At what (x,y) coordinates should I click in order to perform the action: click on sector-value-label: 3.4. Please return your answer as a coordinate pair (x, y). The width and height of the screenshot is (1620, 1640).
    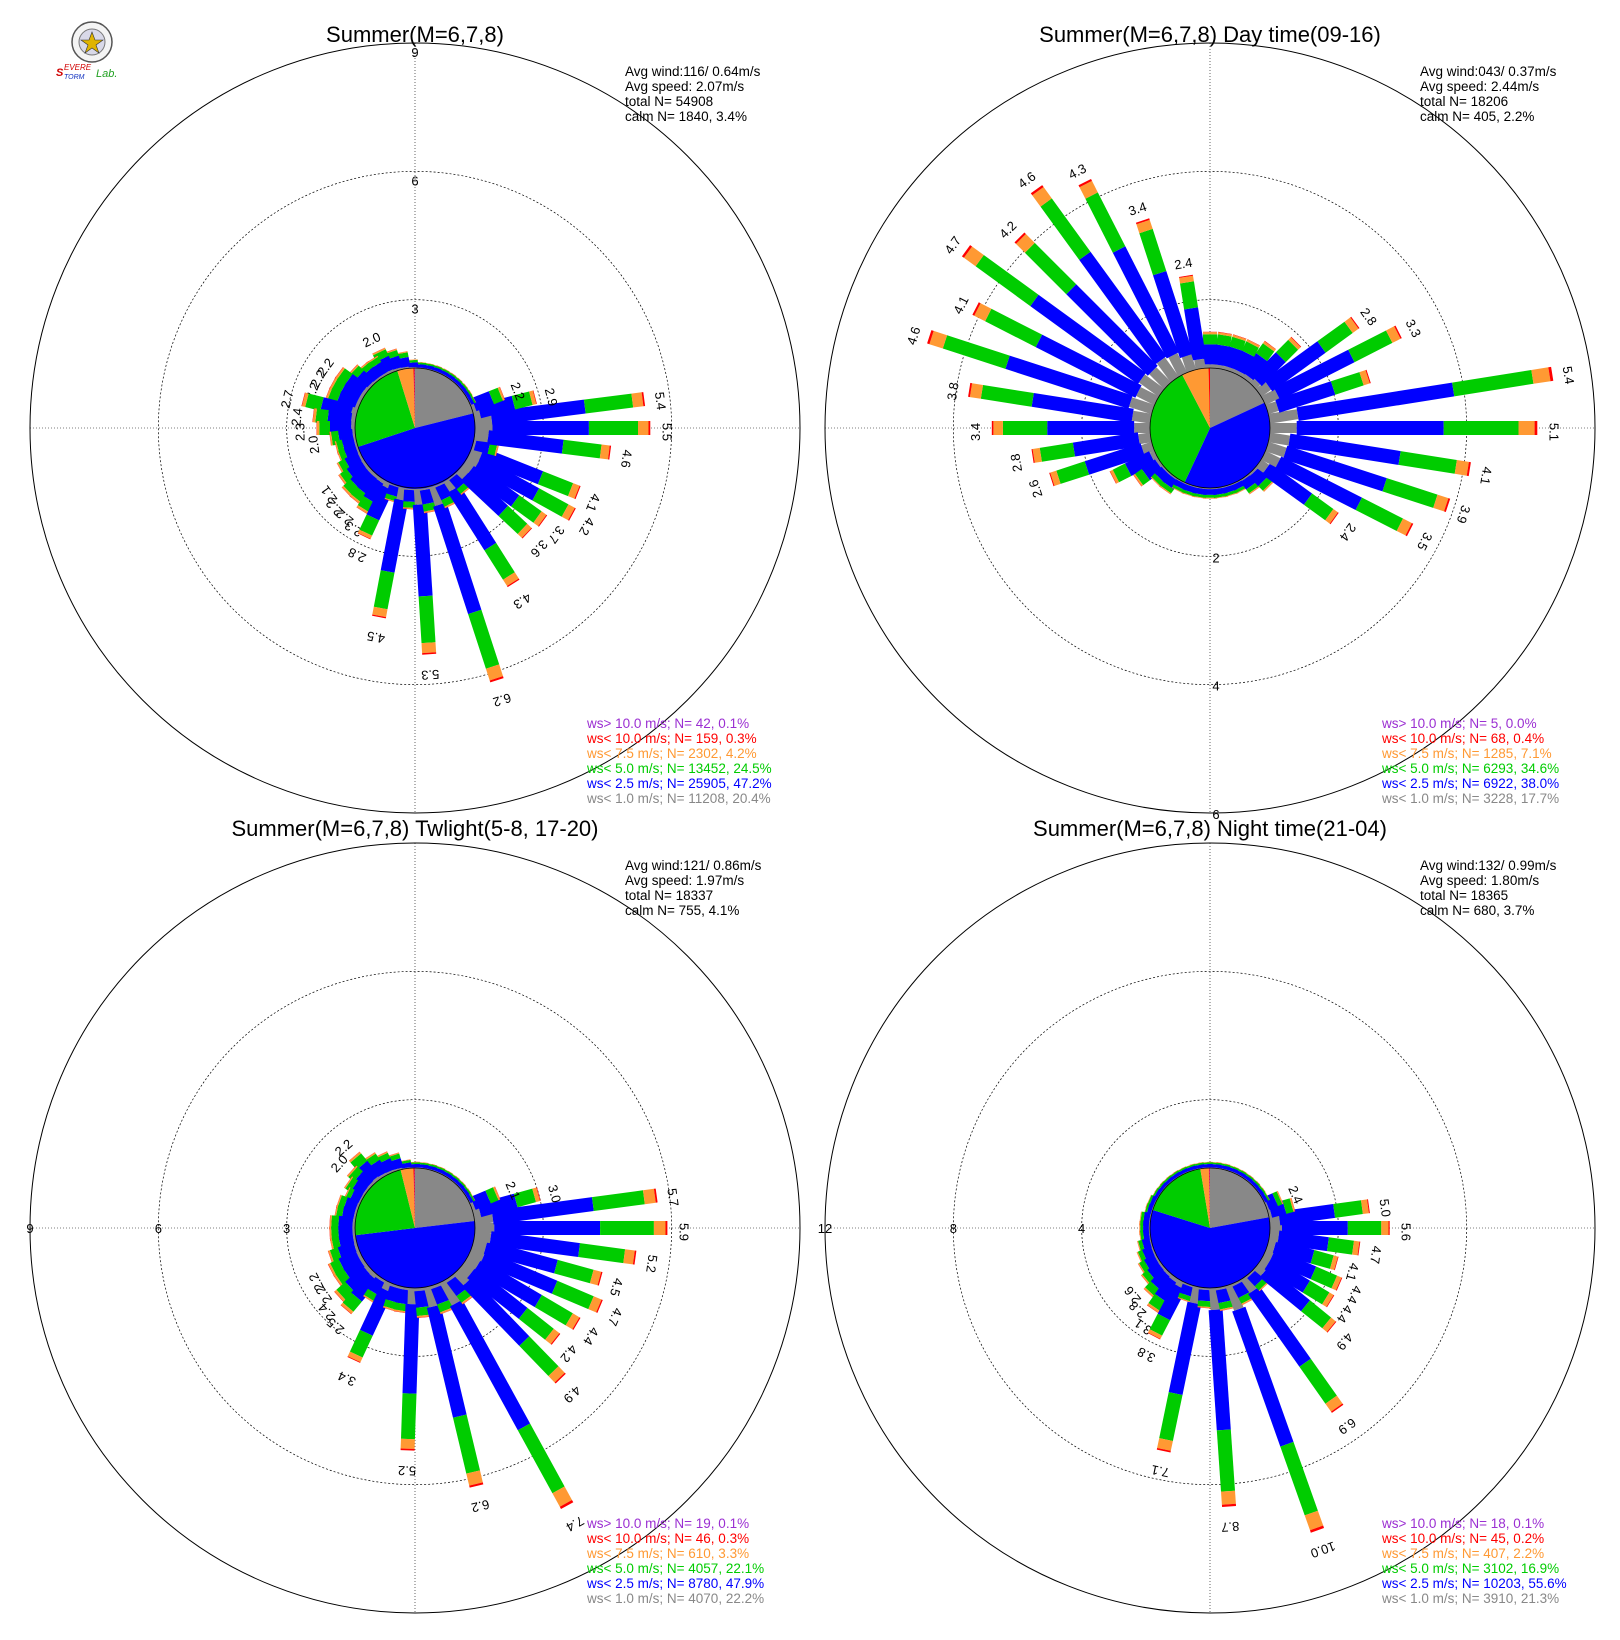
    Looking at the image, I should click on (346, 1378).